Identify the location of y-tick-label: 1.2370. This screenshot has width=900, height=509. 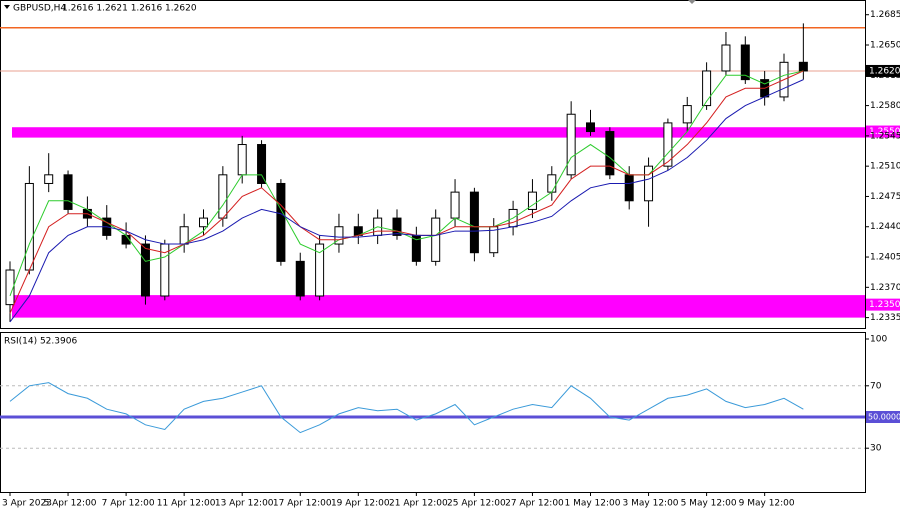
(885, 288).